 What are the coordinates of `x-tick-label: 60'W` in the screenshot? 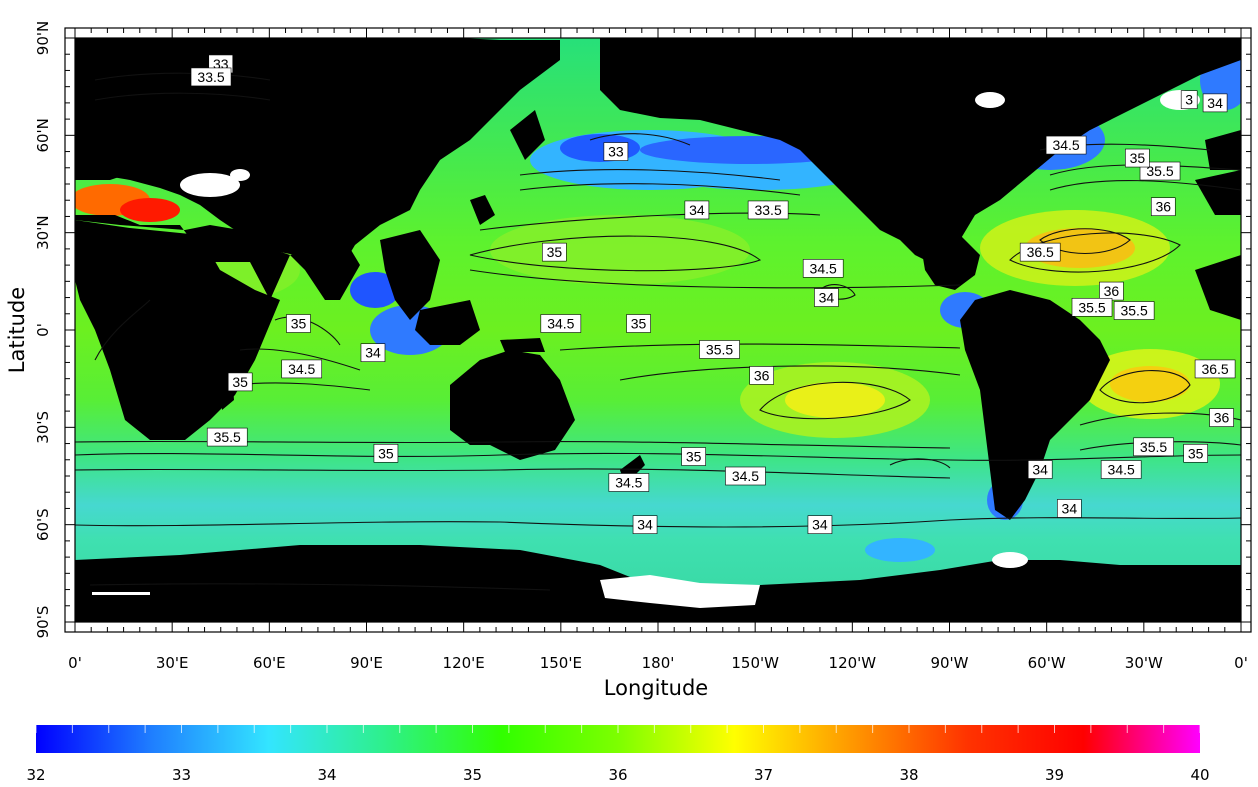 It's located at (1047, 663).